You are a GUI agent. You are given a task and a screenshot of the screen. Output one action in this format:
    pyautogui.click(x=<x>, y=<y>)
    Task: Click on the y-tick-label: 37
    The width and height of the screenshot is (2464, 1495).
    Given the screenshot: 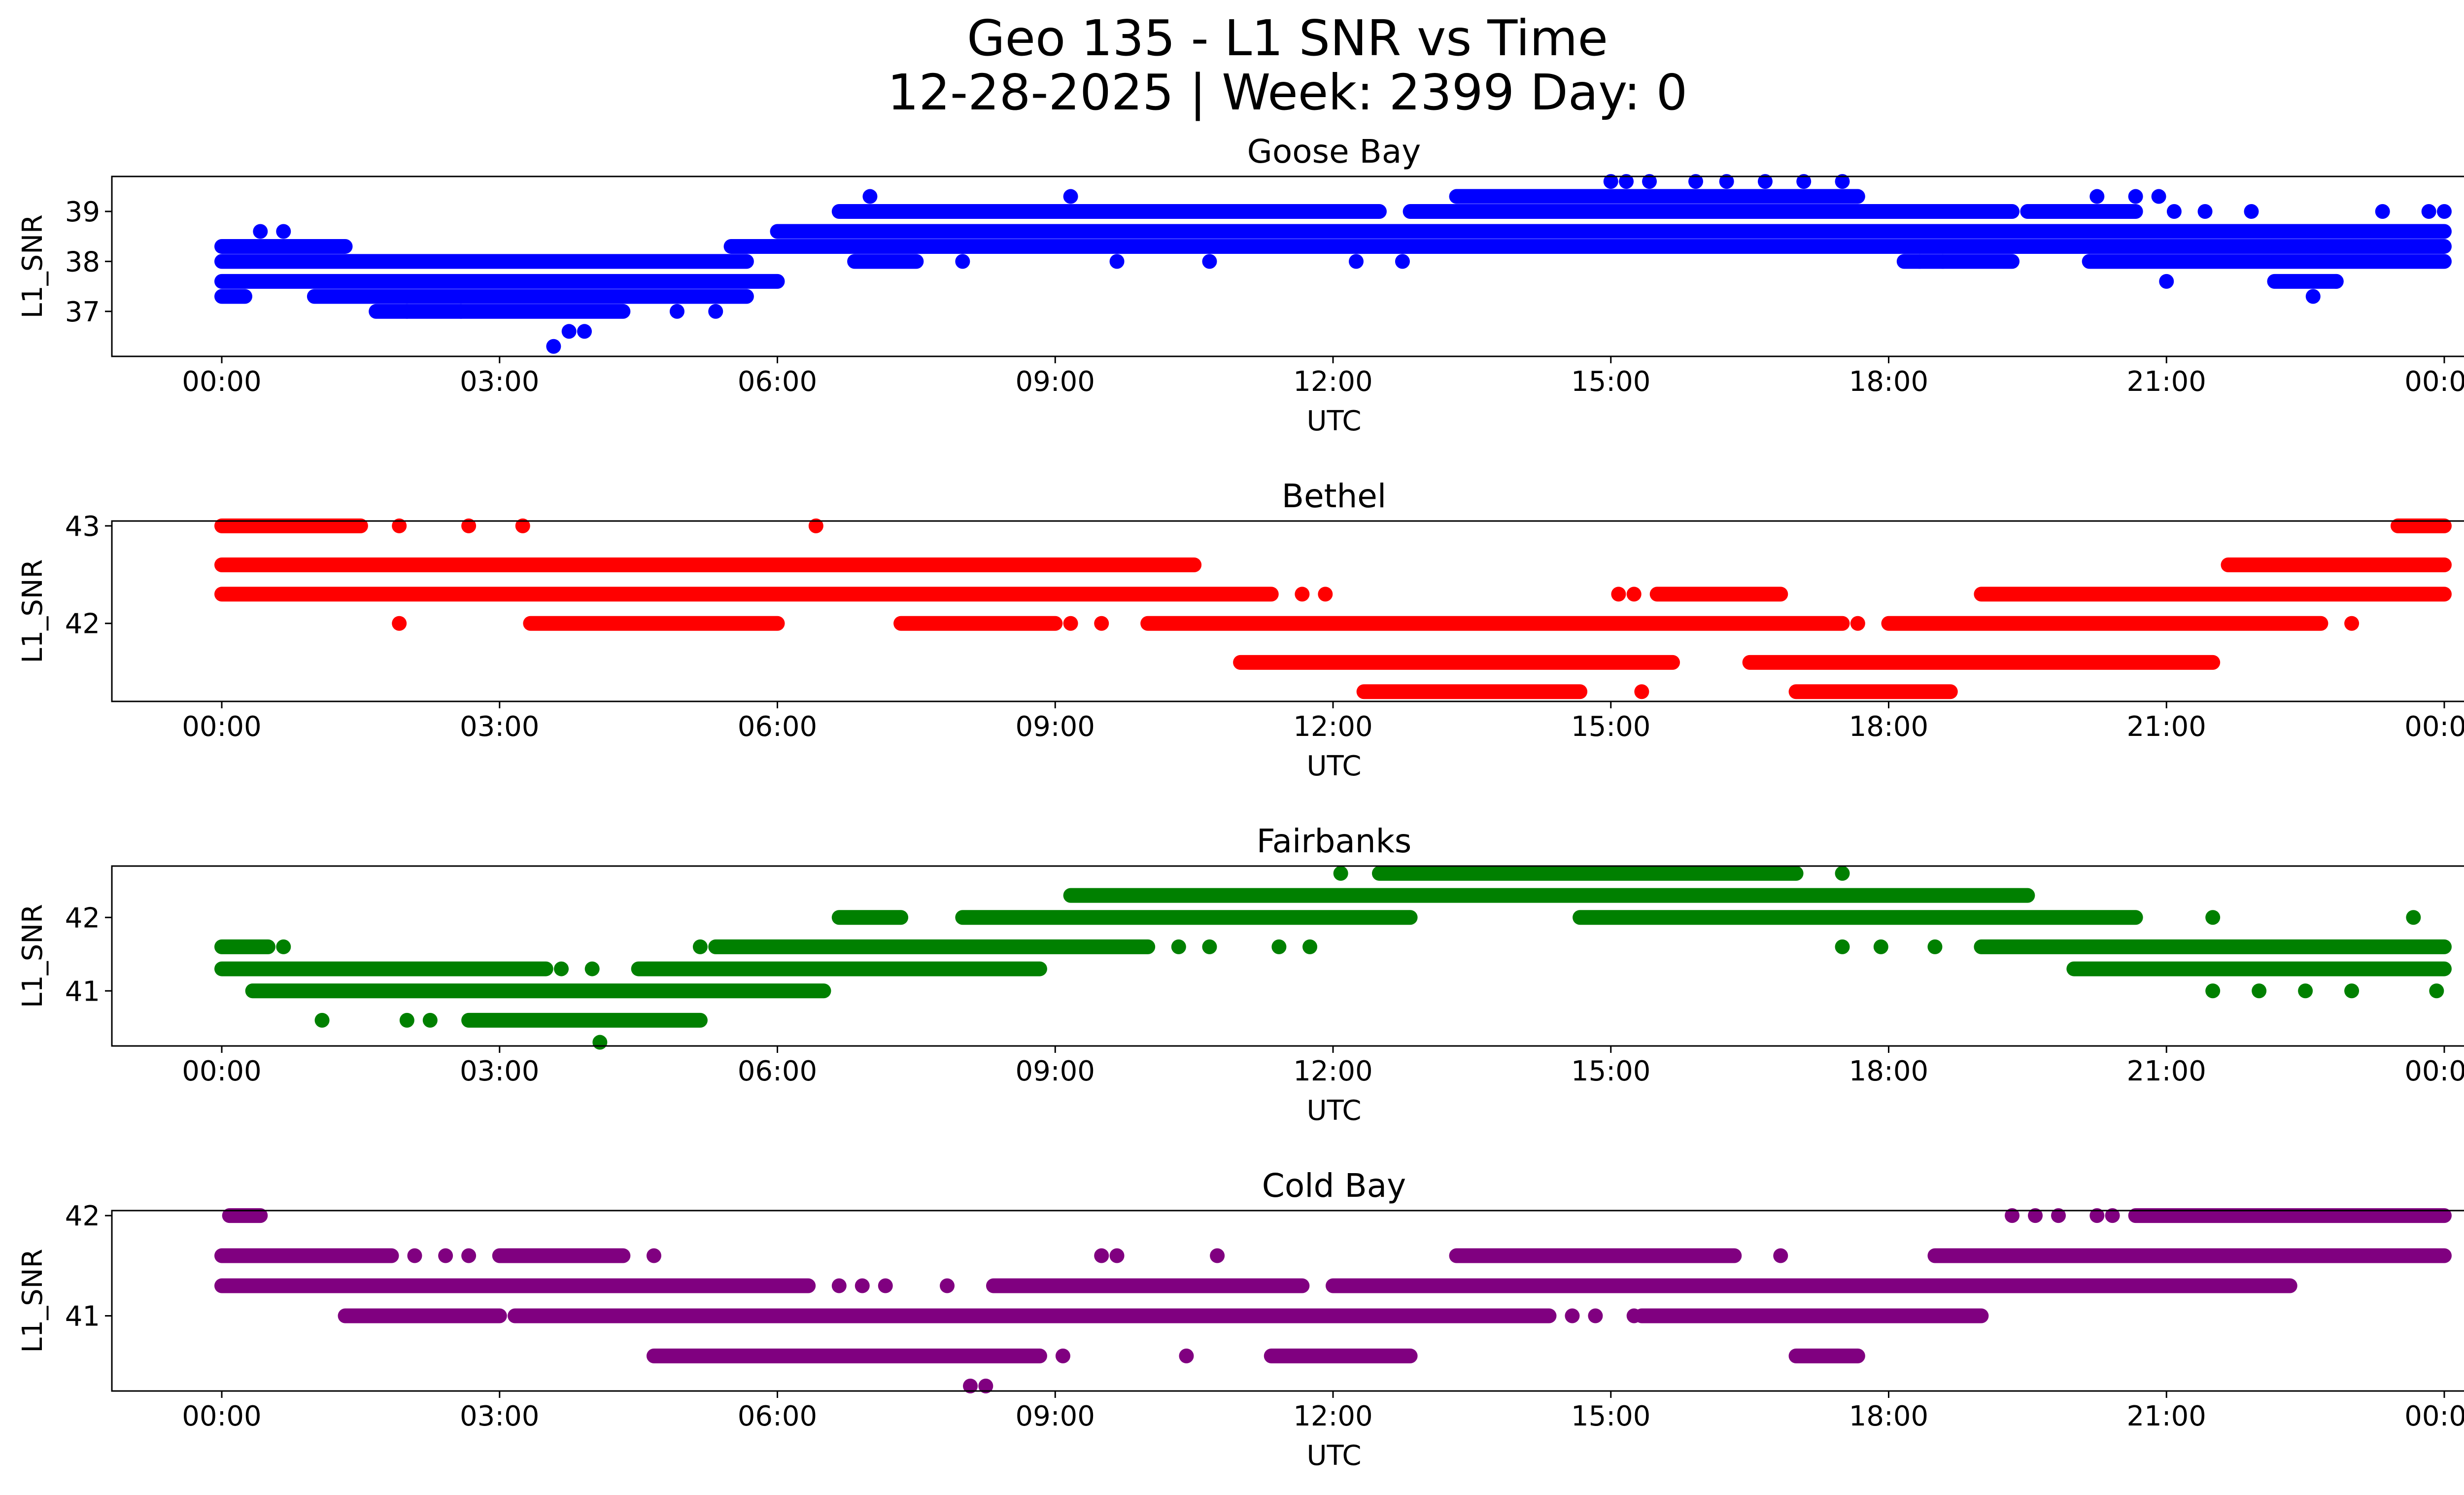 What is the action you would take?
    pyautogui.click(x=82, y=312)
    